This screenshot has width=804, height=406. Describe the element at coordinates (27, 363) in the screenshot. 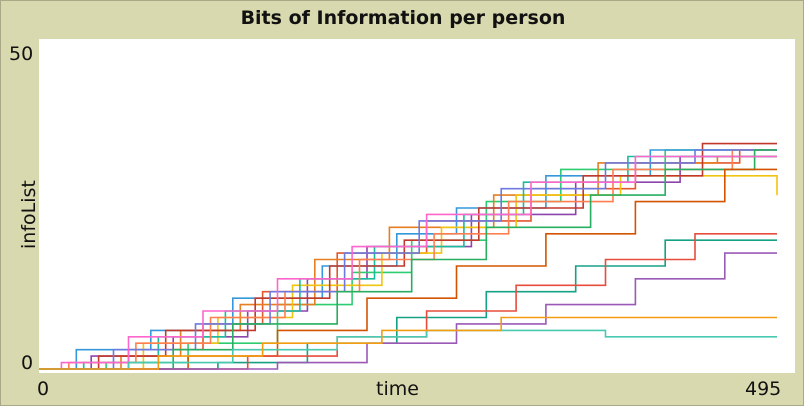

I see `y-tick-min: 0` at that location.